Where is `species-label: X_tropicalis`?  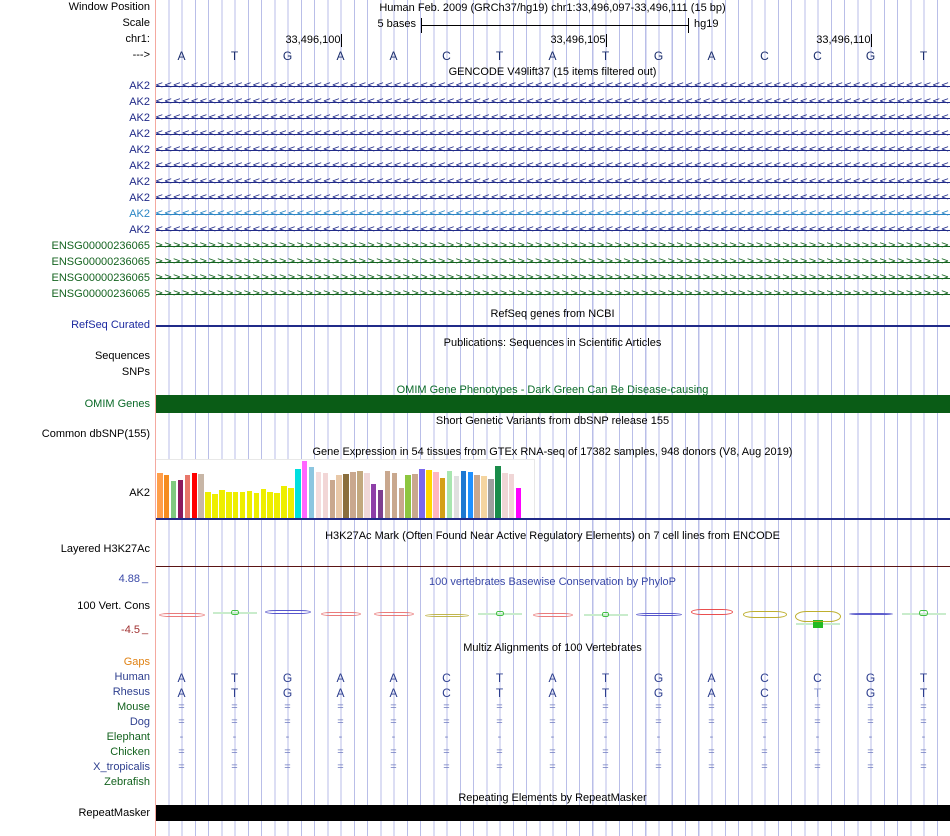
species-label: X_tropicalis is located at coordinates (121, 767).